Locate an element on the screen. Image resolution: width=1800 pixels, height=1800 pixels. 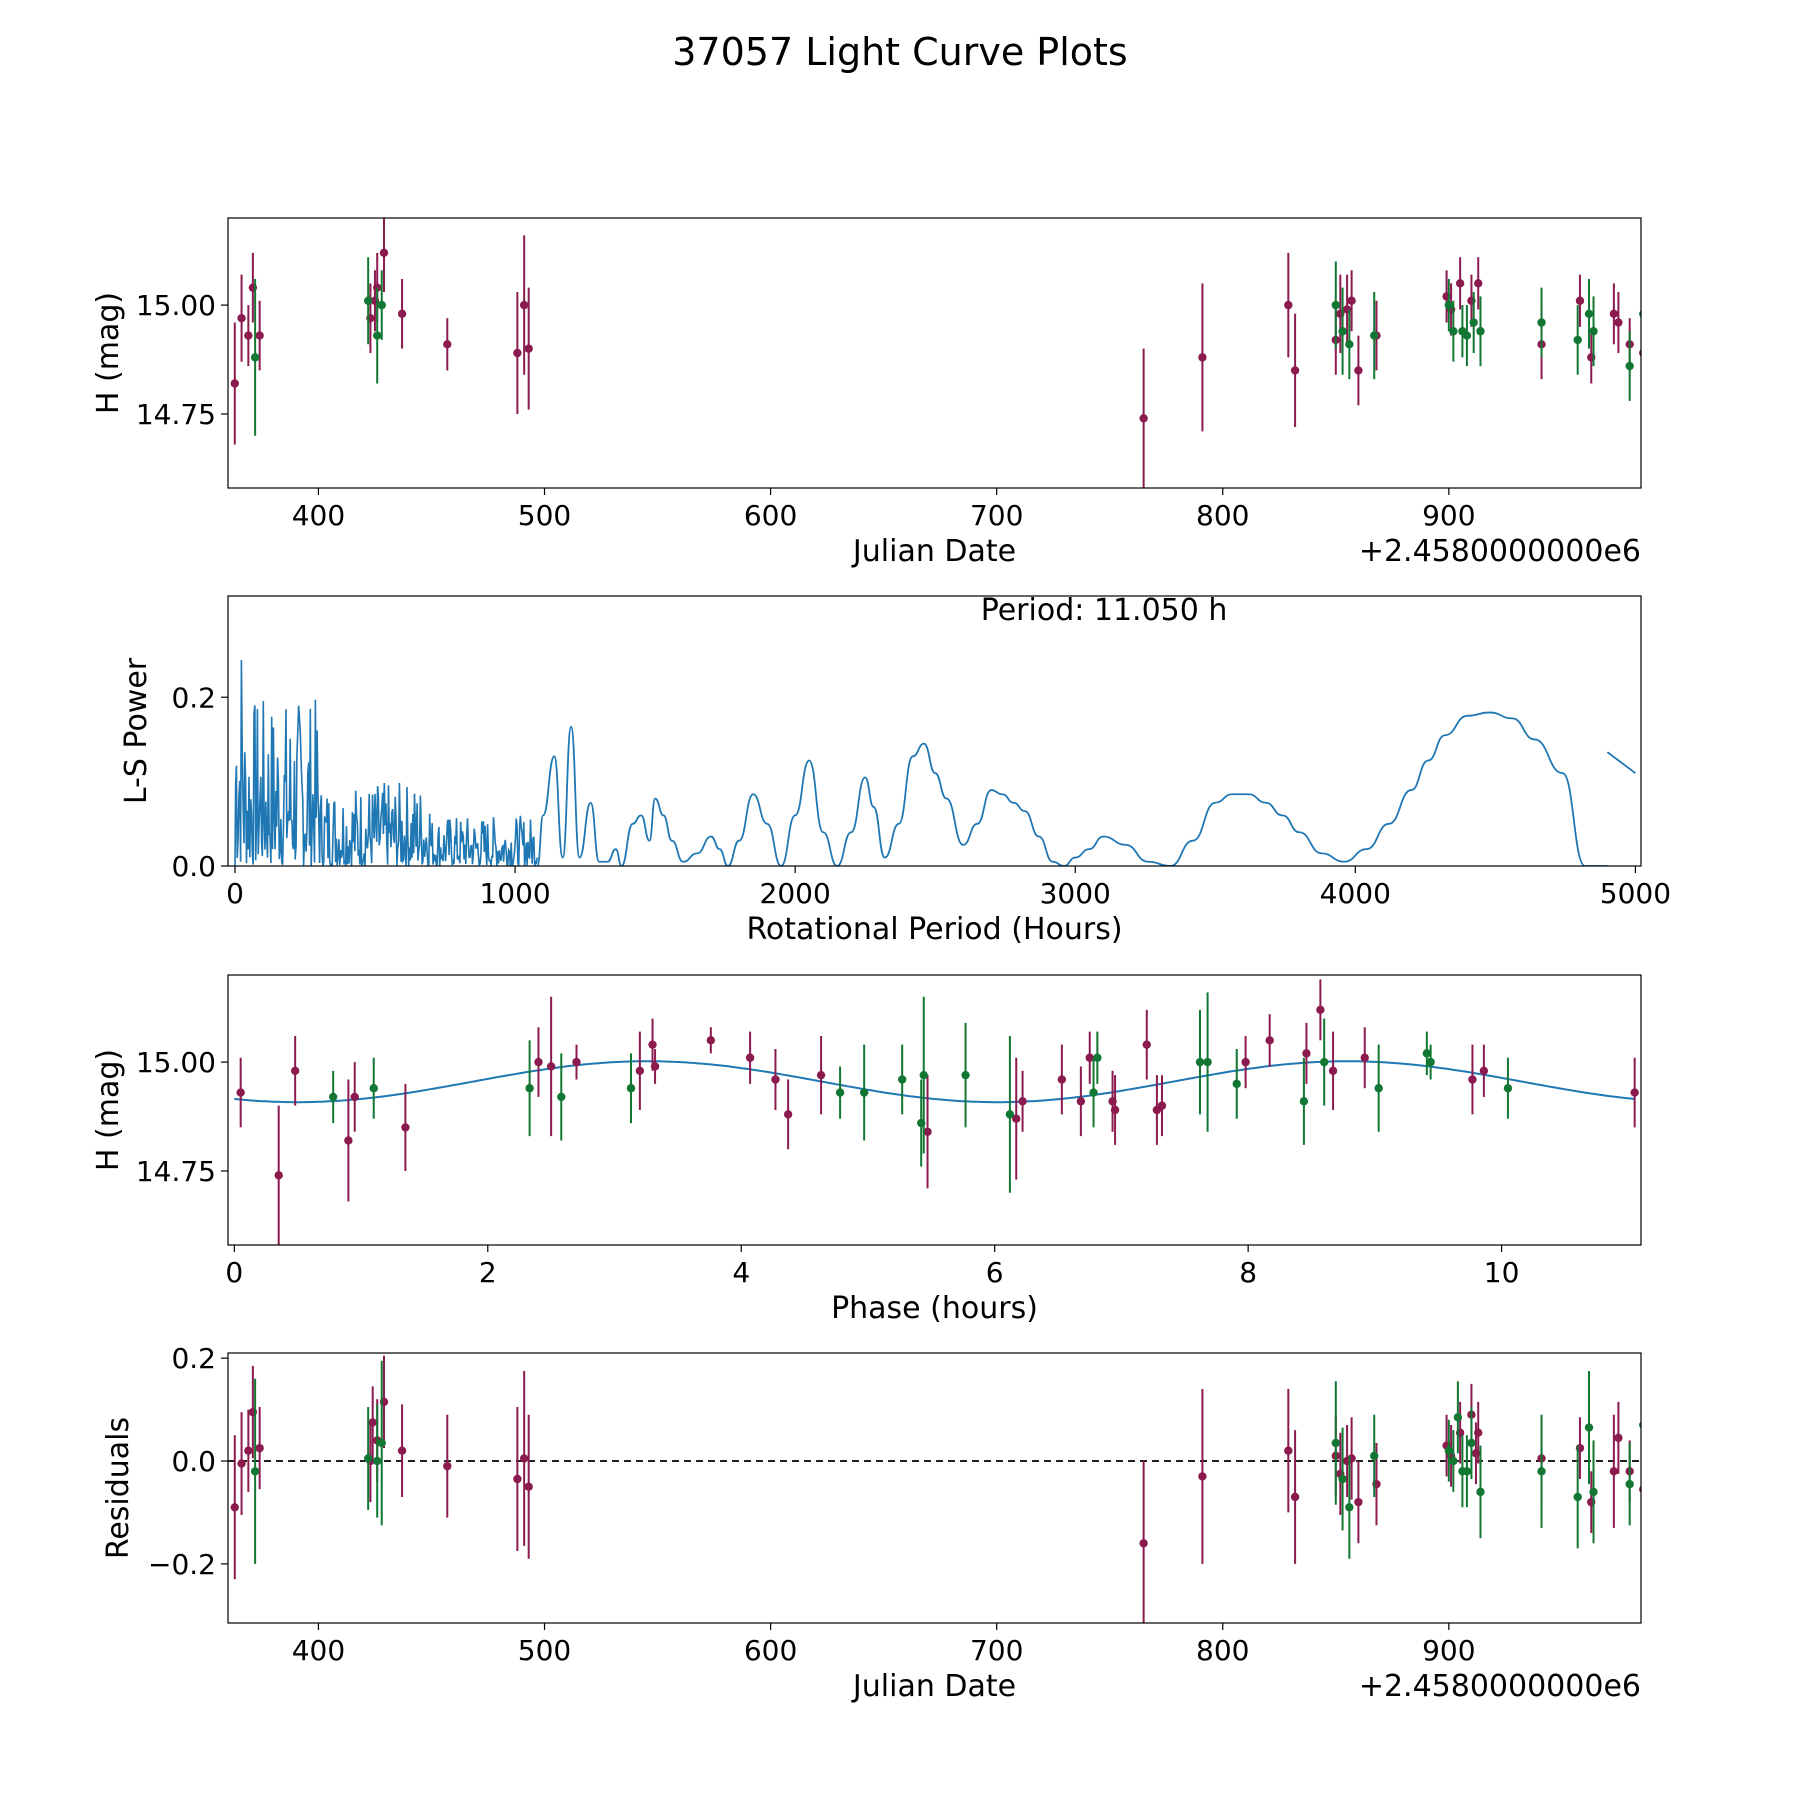
x-axis-label: Rotational Period (Hours) is located at coordinates (934, 929).